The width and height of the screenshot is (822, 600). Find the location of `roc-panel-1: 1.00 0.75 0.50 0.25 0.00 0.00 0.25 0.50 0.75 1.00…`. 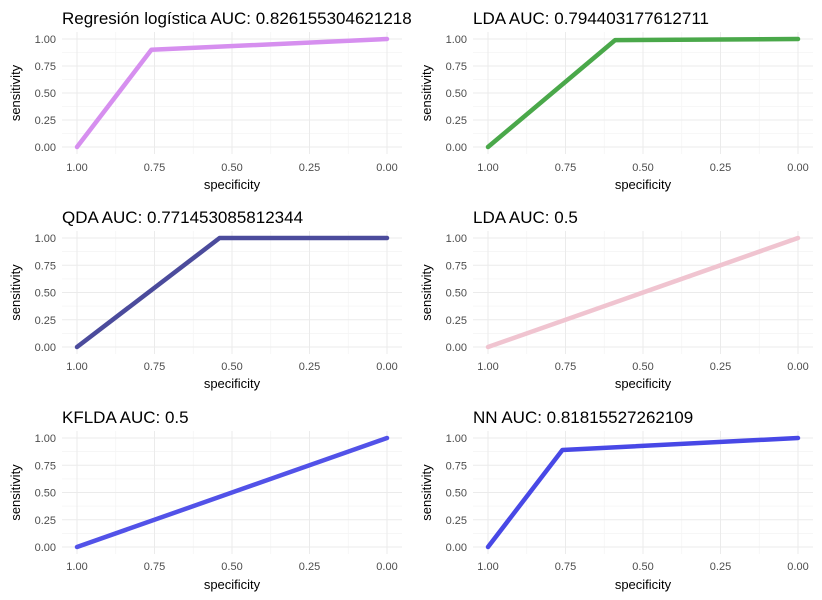

roc-panel-1: 1.00 0.75 0.50 0.25 0.00 0.00 0.25 0.50 0.75 1.00… is located at coordinates (210, 100).